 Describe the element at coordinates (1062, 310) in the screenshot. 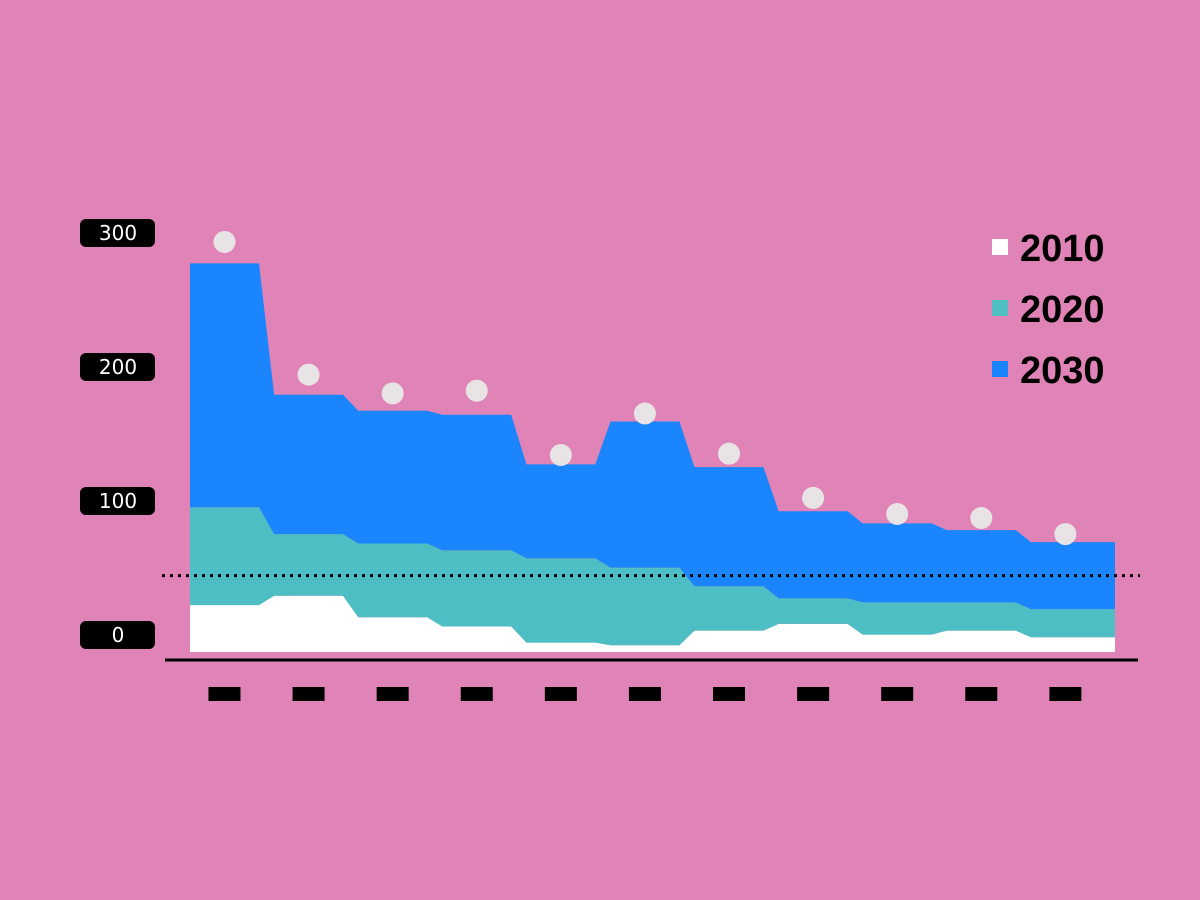

I see `legend-label: 2020` at that location.